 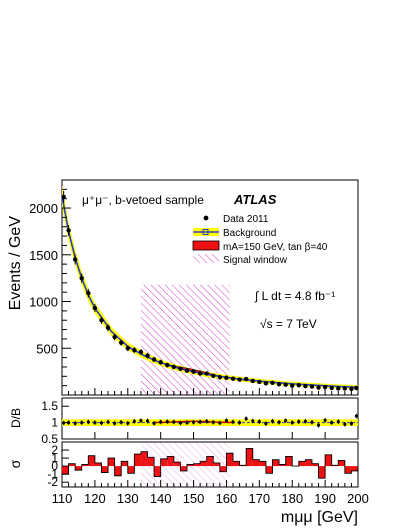 I want to click on significance-window-region, so click(x=185, y=464).